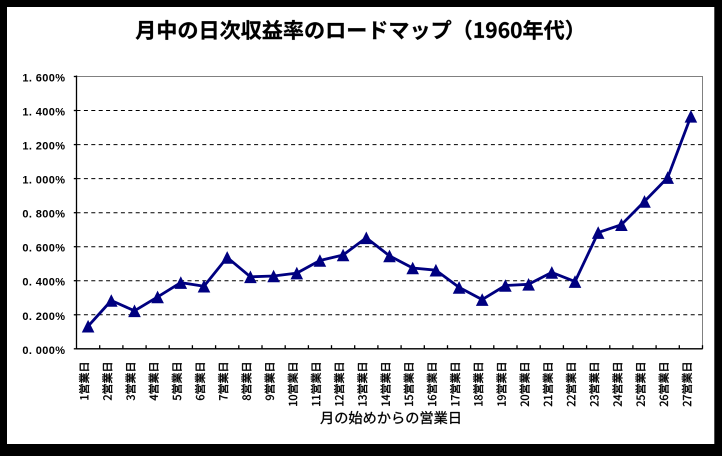 This screenshot has height=456, width=722. Describe the element at coordinates (43, 317) in the screenshot. I see `svg-text: 0. 200%` at that location.